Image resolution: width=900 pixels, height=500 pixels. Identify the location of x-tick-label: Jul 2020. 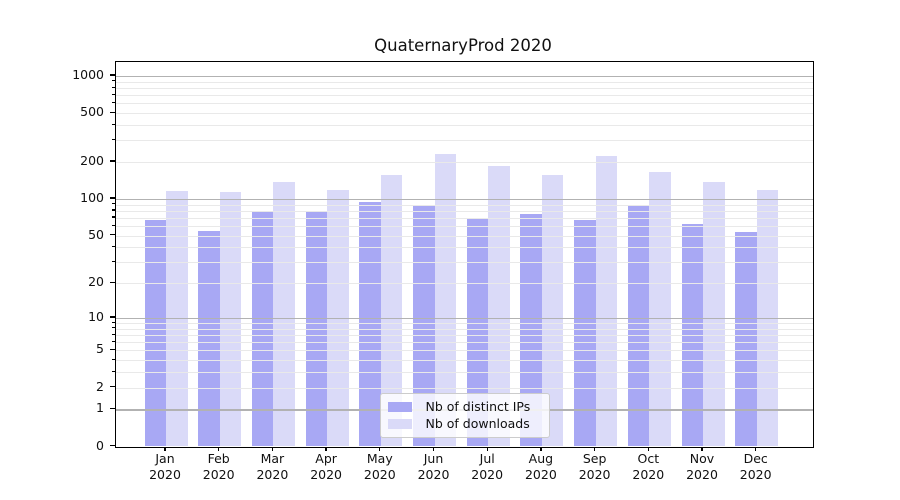
(487, 466).